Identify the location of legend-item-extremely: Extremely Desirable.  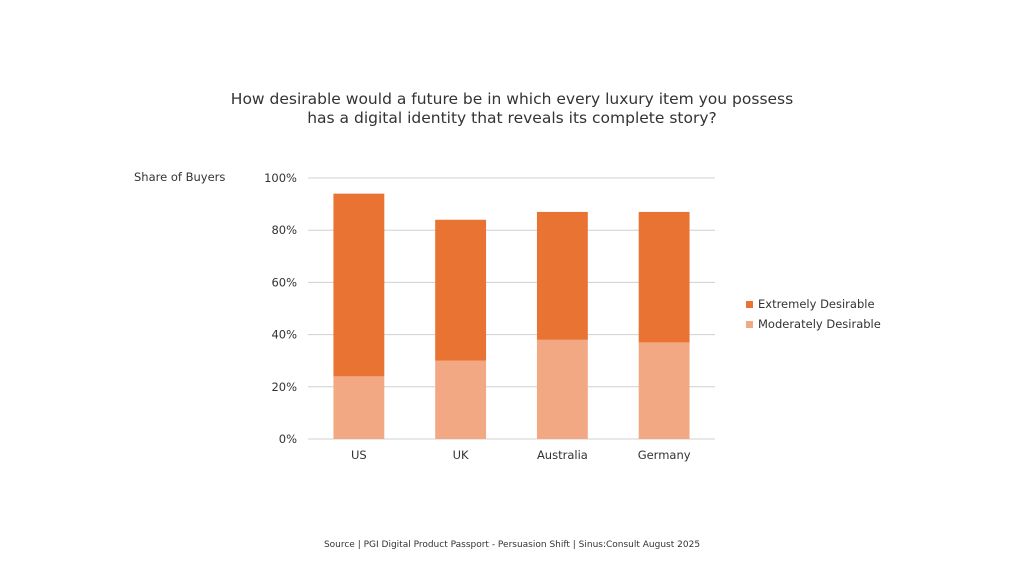
(813, 304).